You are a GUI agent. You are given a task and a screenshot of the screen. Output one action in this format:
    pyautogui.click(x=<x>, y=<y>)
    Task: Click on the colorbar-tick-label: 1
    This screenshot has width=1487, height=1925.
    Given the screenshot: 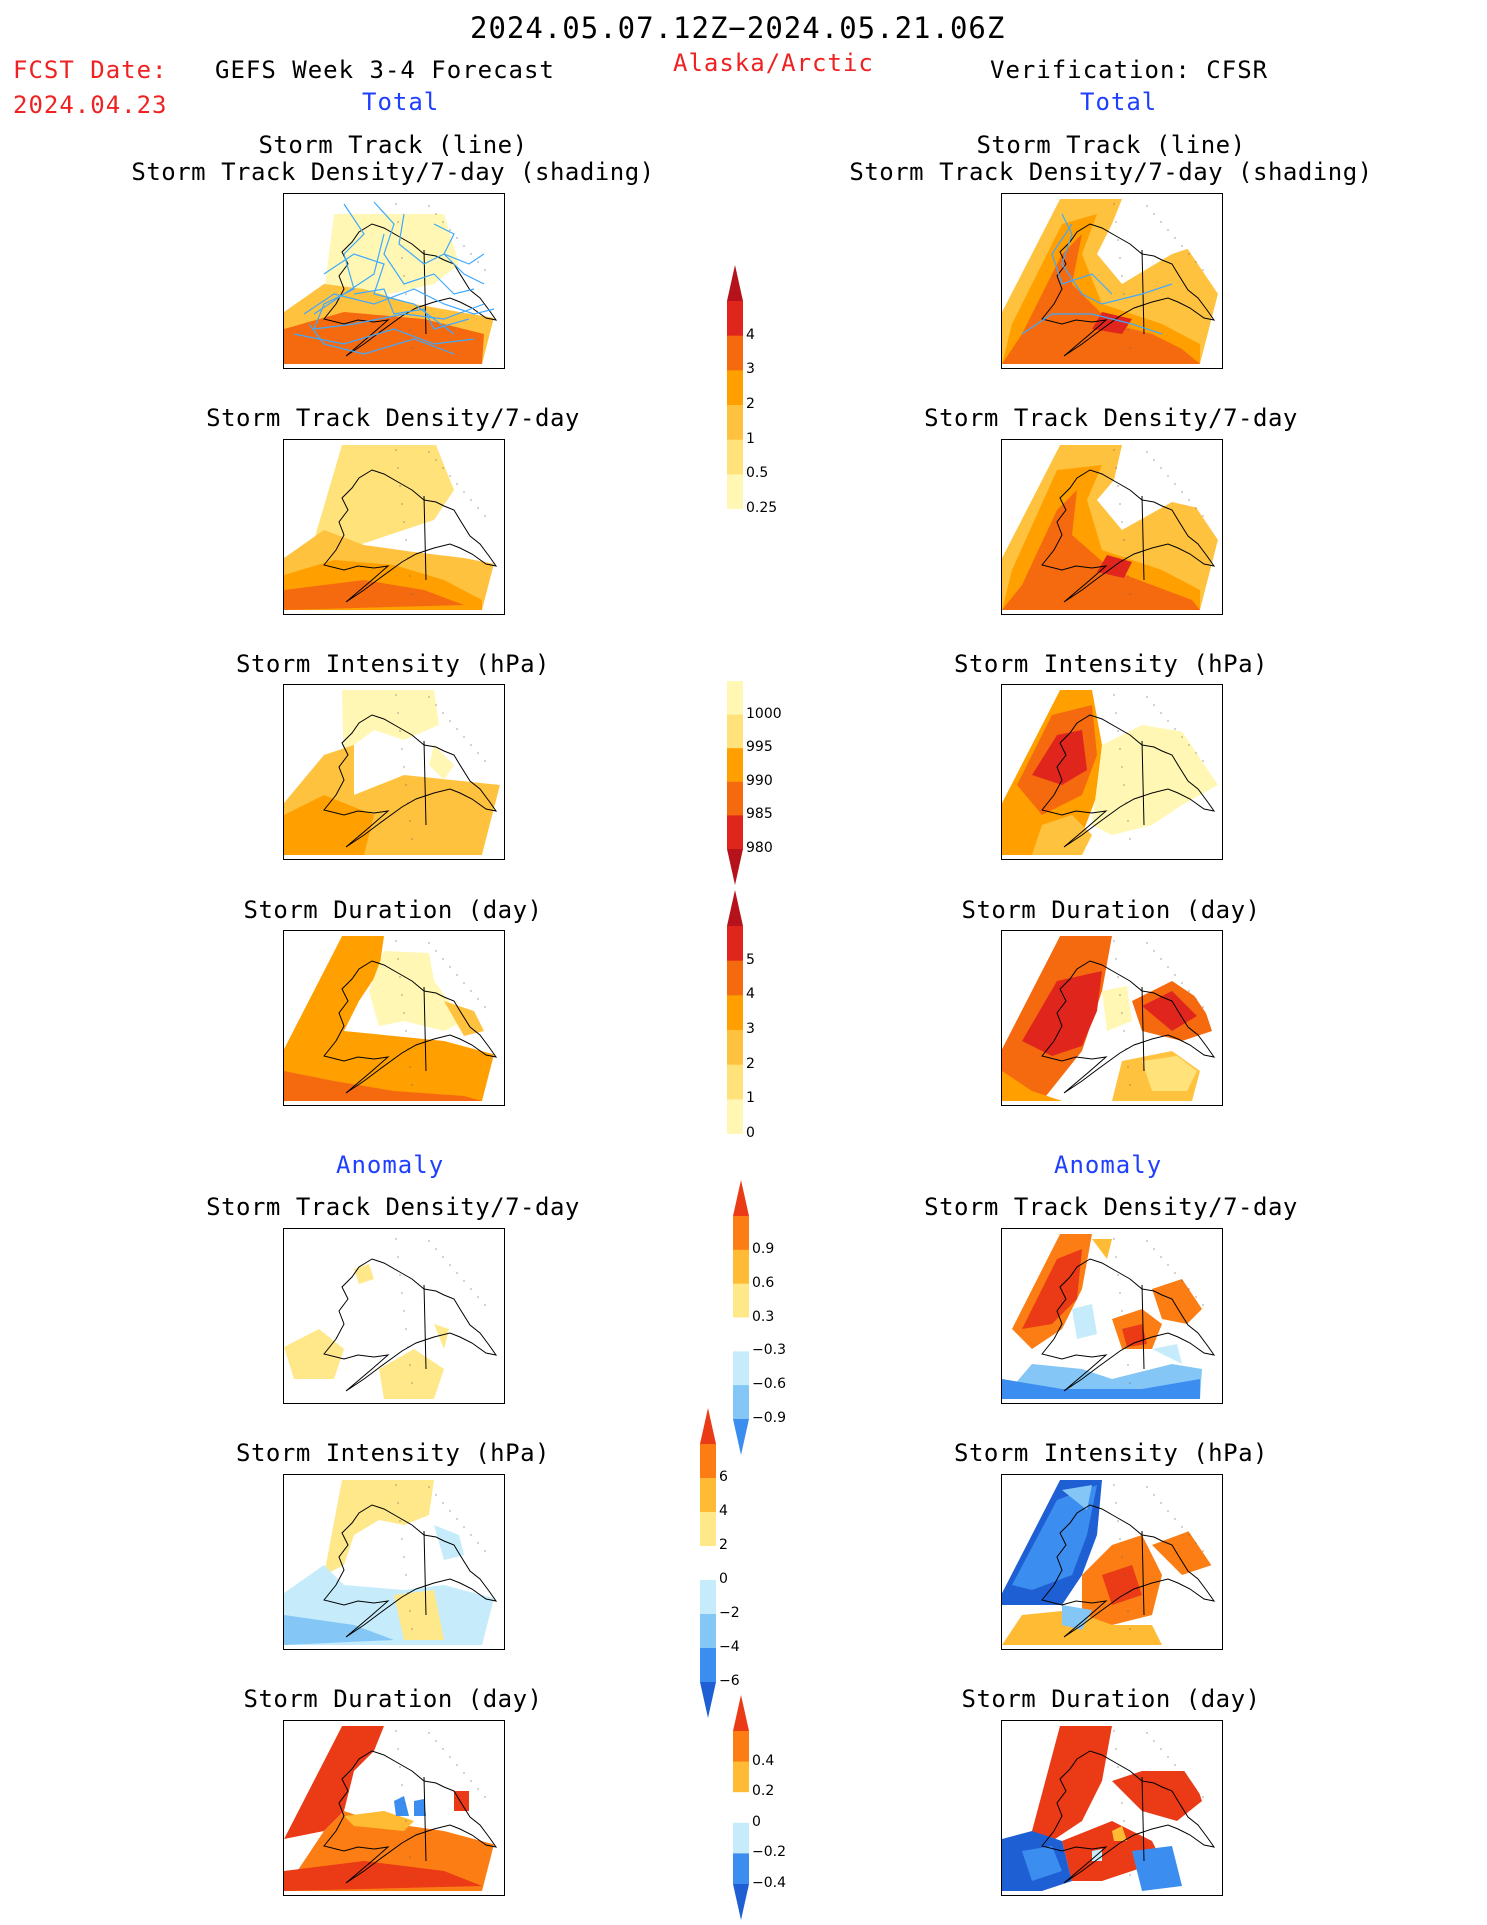 What is the action you would take?
    pyautogui.click(x=750, y=438)
    